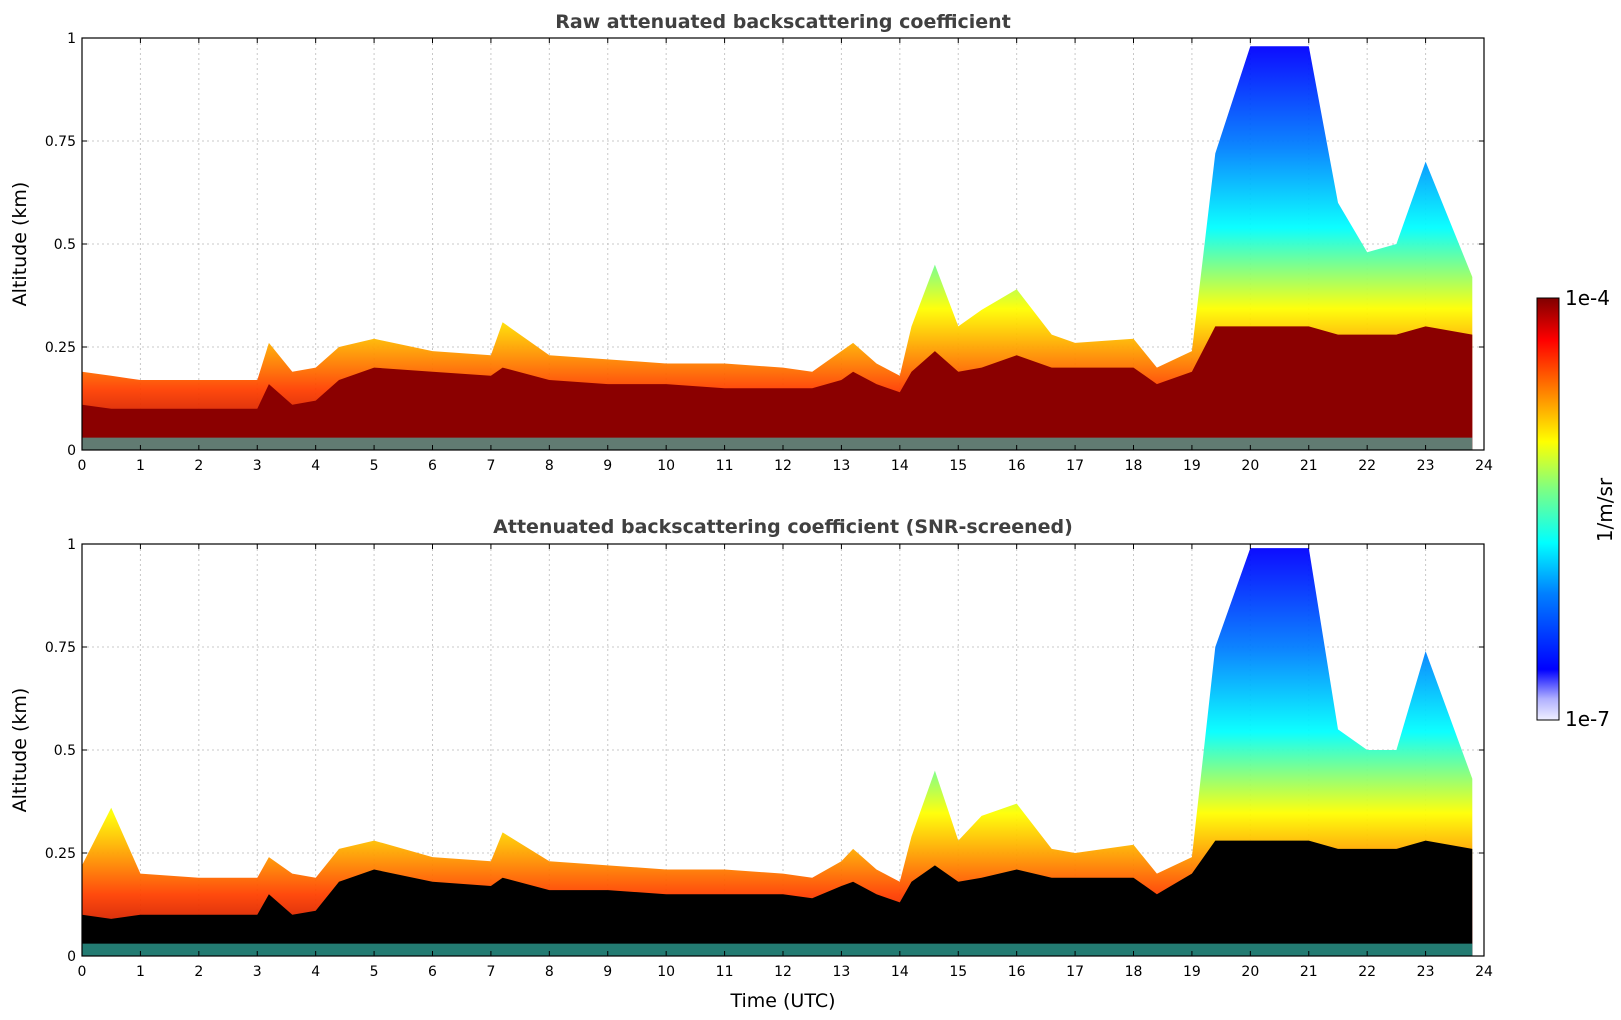 The image size is (1621, 1020). I want to click on colorbar-unit-label: 1/m/sr, so click(1605, 509).